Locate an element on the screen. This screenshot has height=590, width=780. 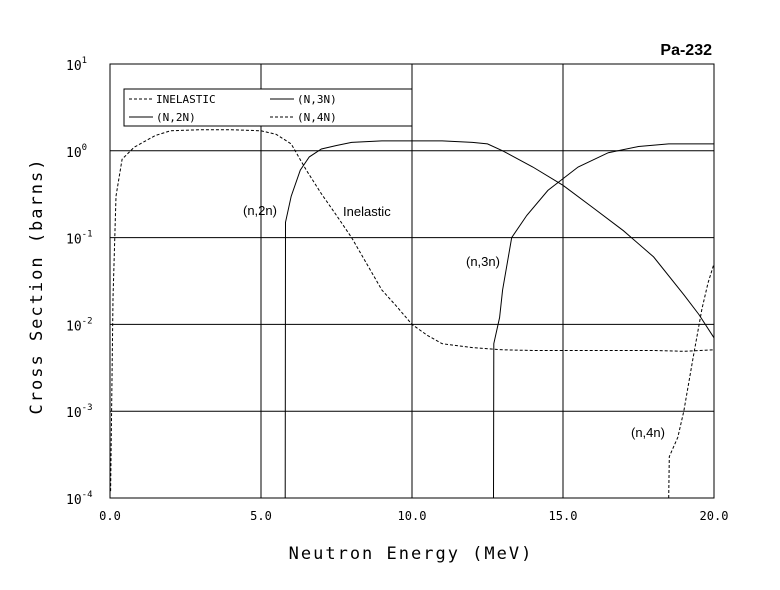
y-tick-label: 10⁰ is located at coordinates (76, 152).